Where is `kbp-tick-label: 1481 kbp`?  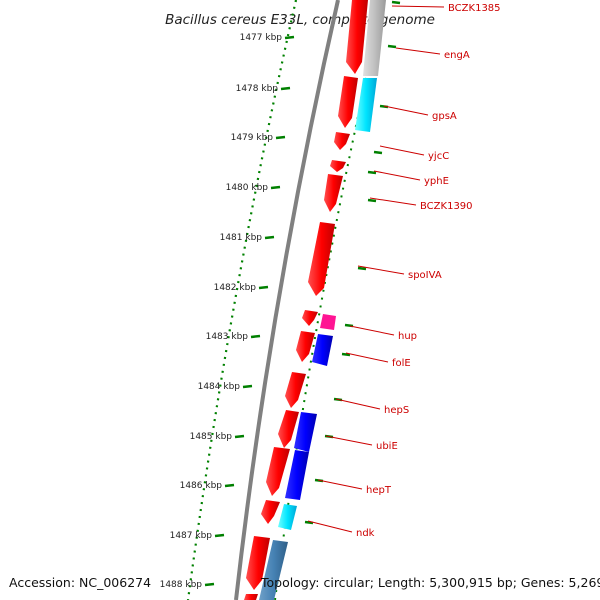
kbp-tick-label: 1481 kbp is located at coordinates (241, 238).